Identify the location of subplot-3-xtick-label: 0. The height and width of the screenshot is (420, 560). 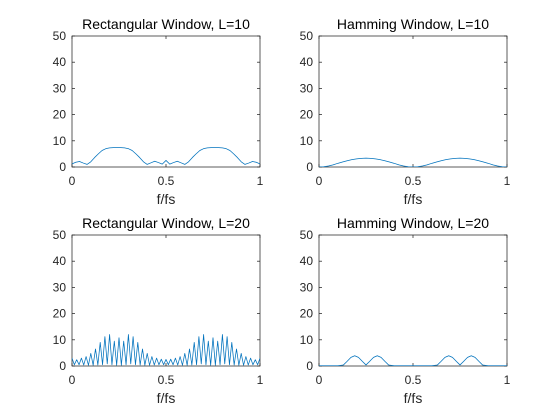
(72, 380).